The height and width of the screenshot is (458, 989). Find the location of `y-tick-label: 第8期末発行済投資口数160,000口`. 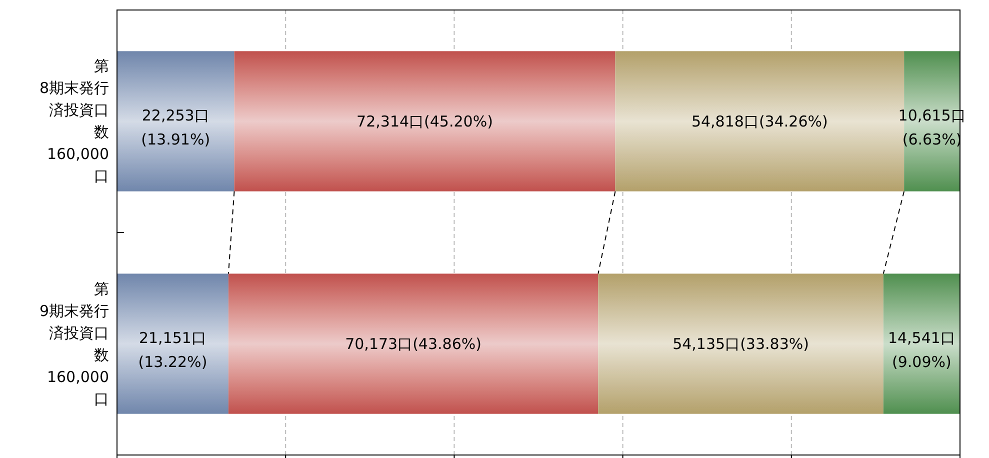

y-tick-label: 第8期末発行済投資口数160,000口 is located at coordinates (73, 122).